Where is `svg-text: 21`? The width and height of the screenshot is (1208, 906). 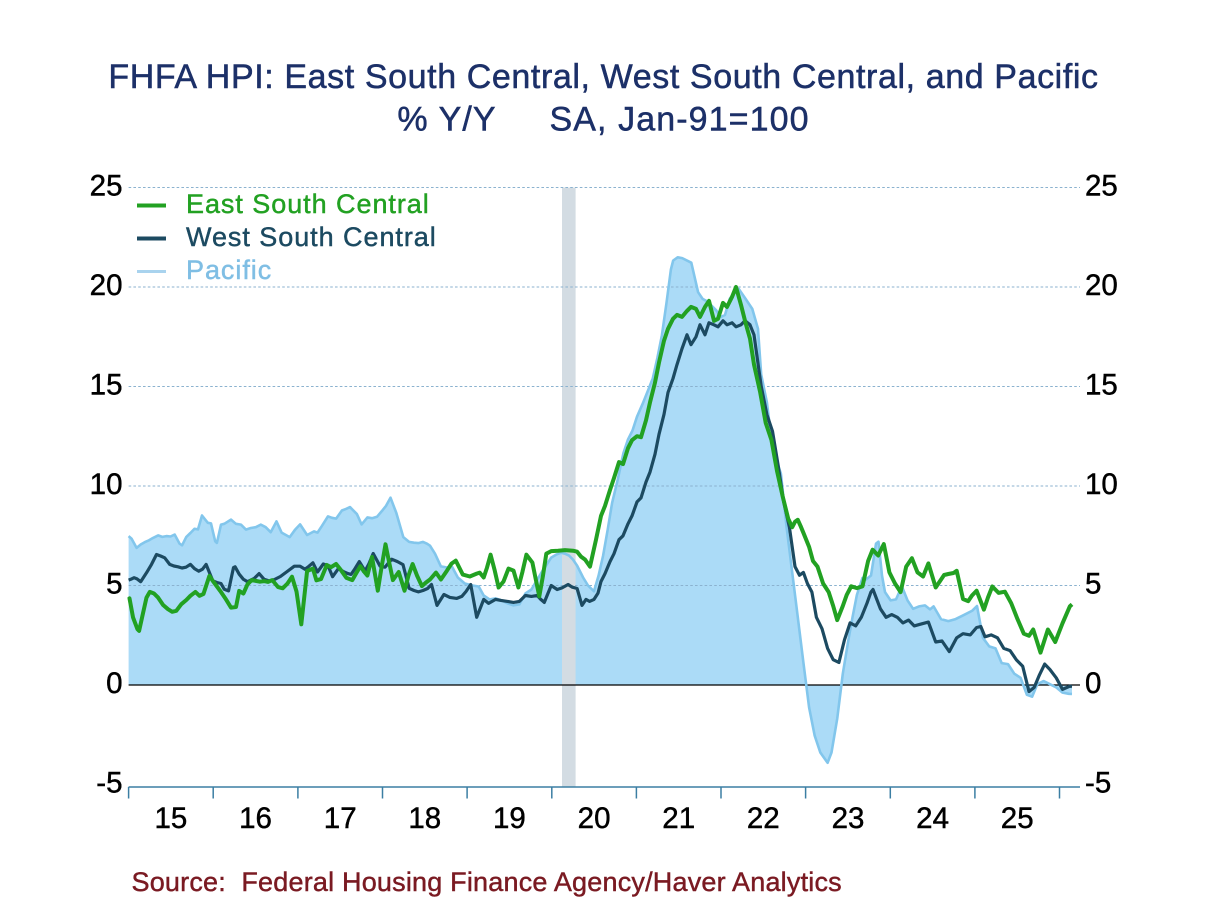 svg-text: 21 is located at coordinates (678, 818).